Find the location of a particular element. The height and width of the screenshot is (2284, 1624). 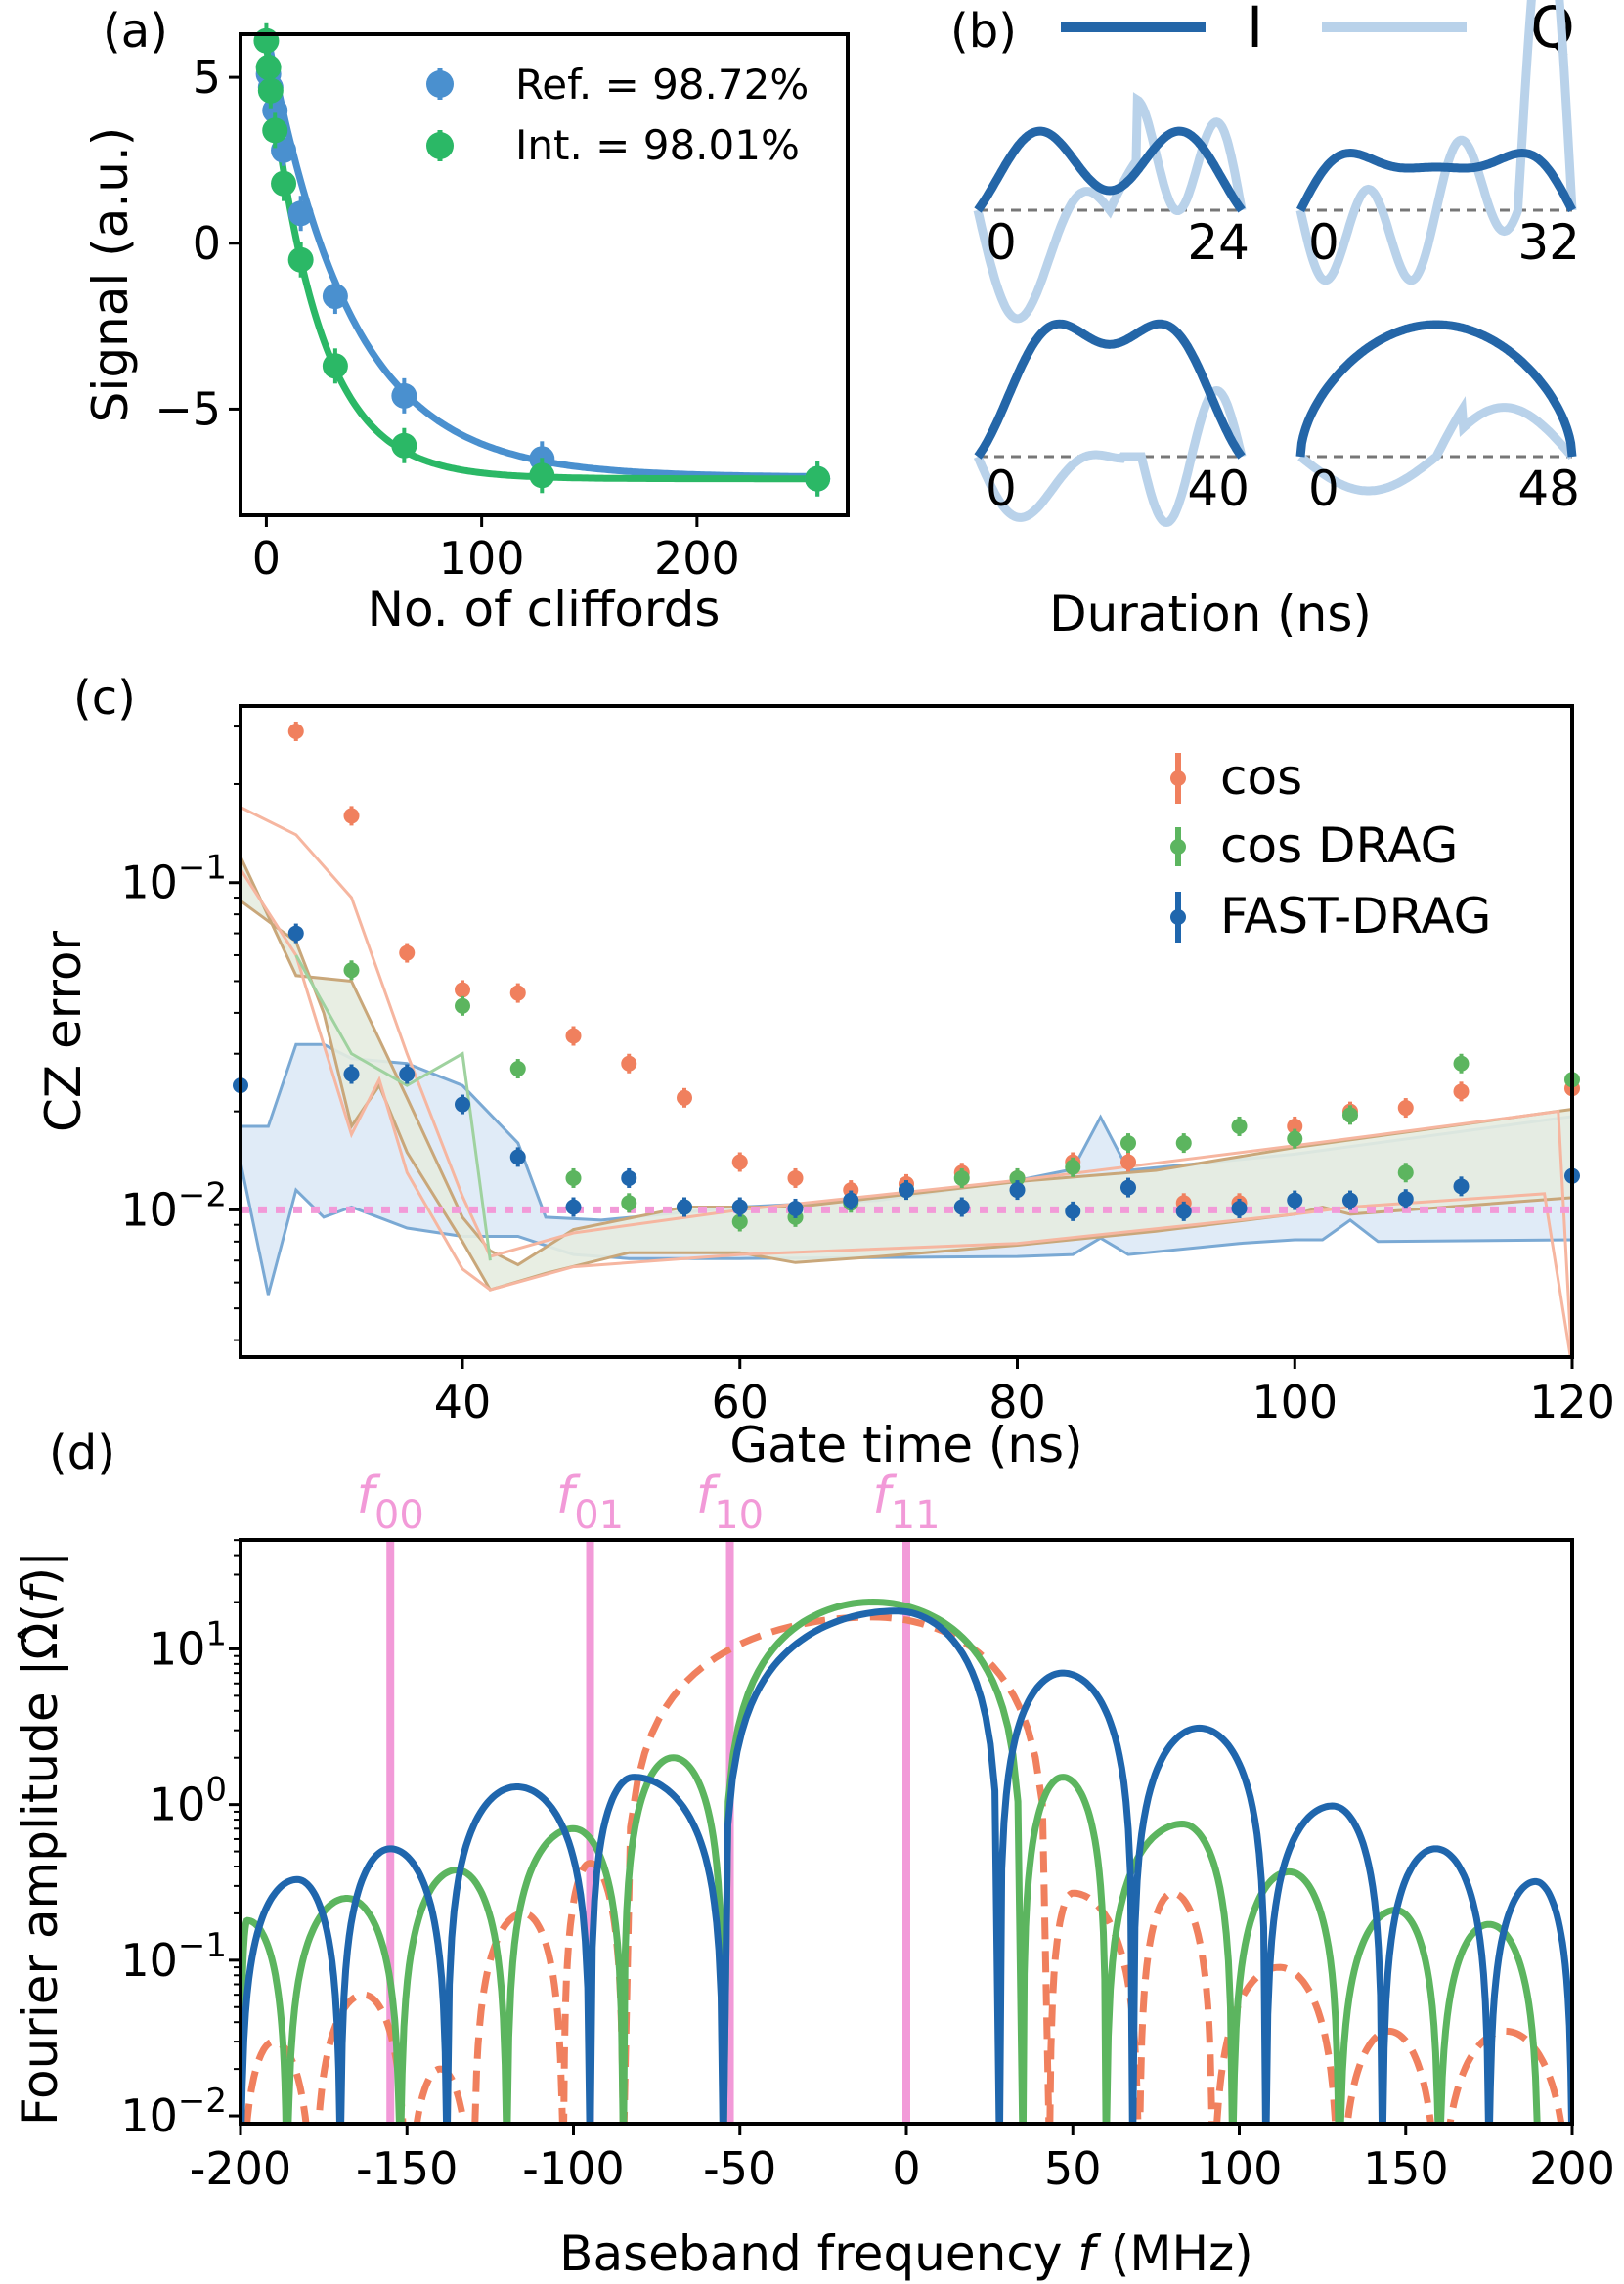

frequency-marker-label: f00 is located at coordinates (391, 1502).